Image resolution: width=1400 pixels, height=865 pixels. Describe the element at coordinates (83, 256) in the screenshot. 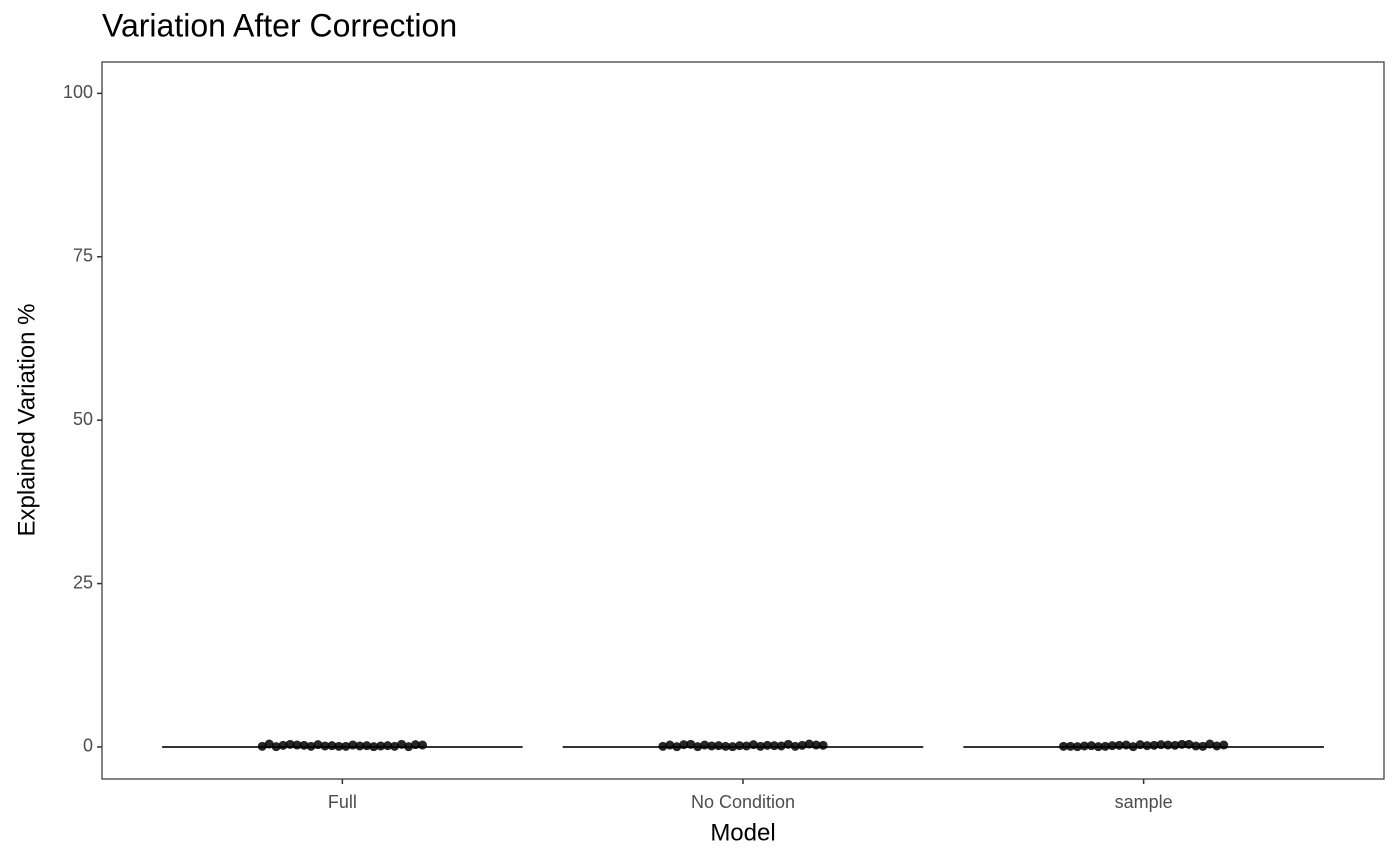

I see `y-tick-label: 75` at that location.